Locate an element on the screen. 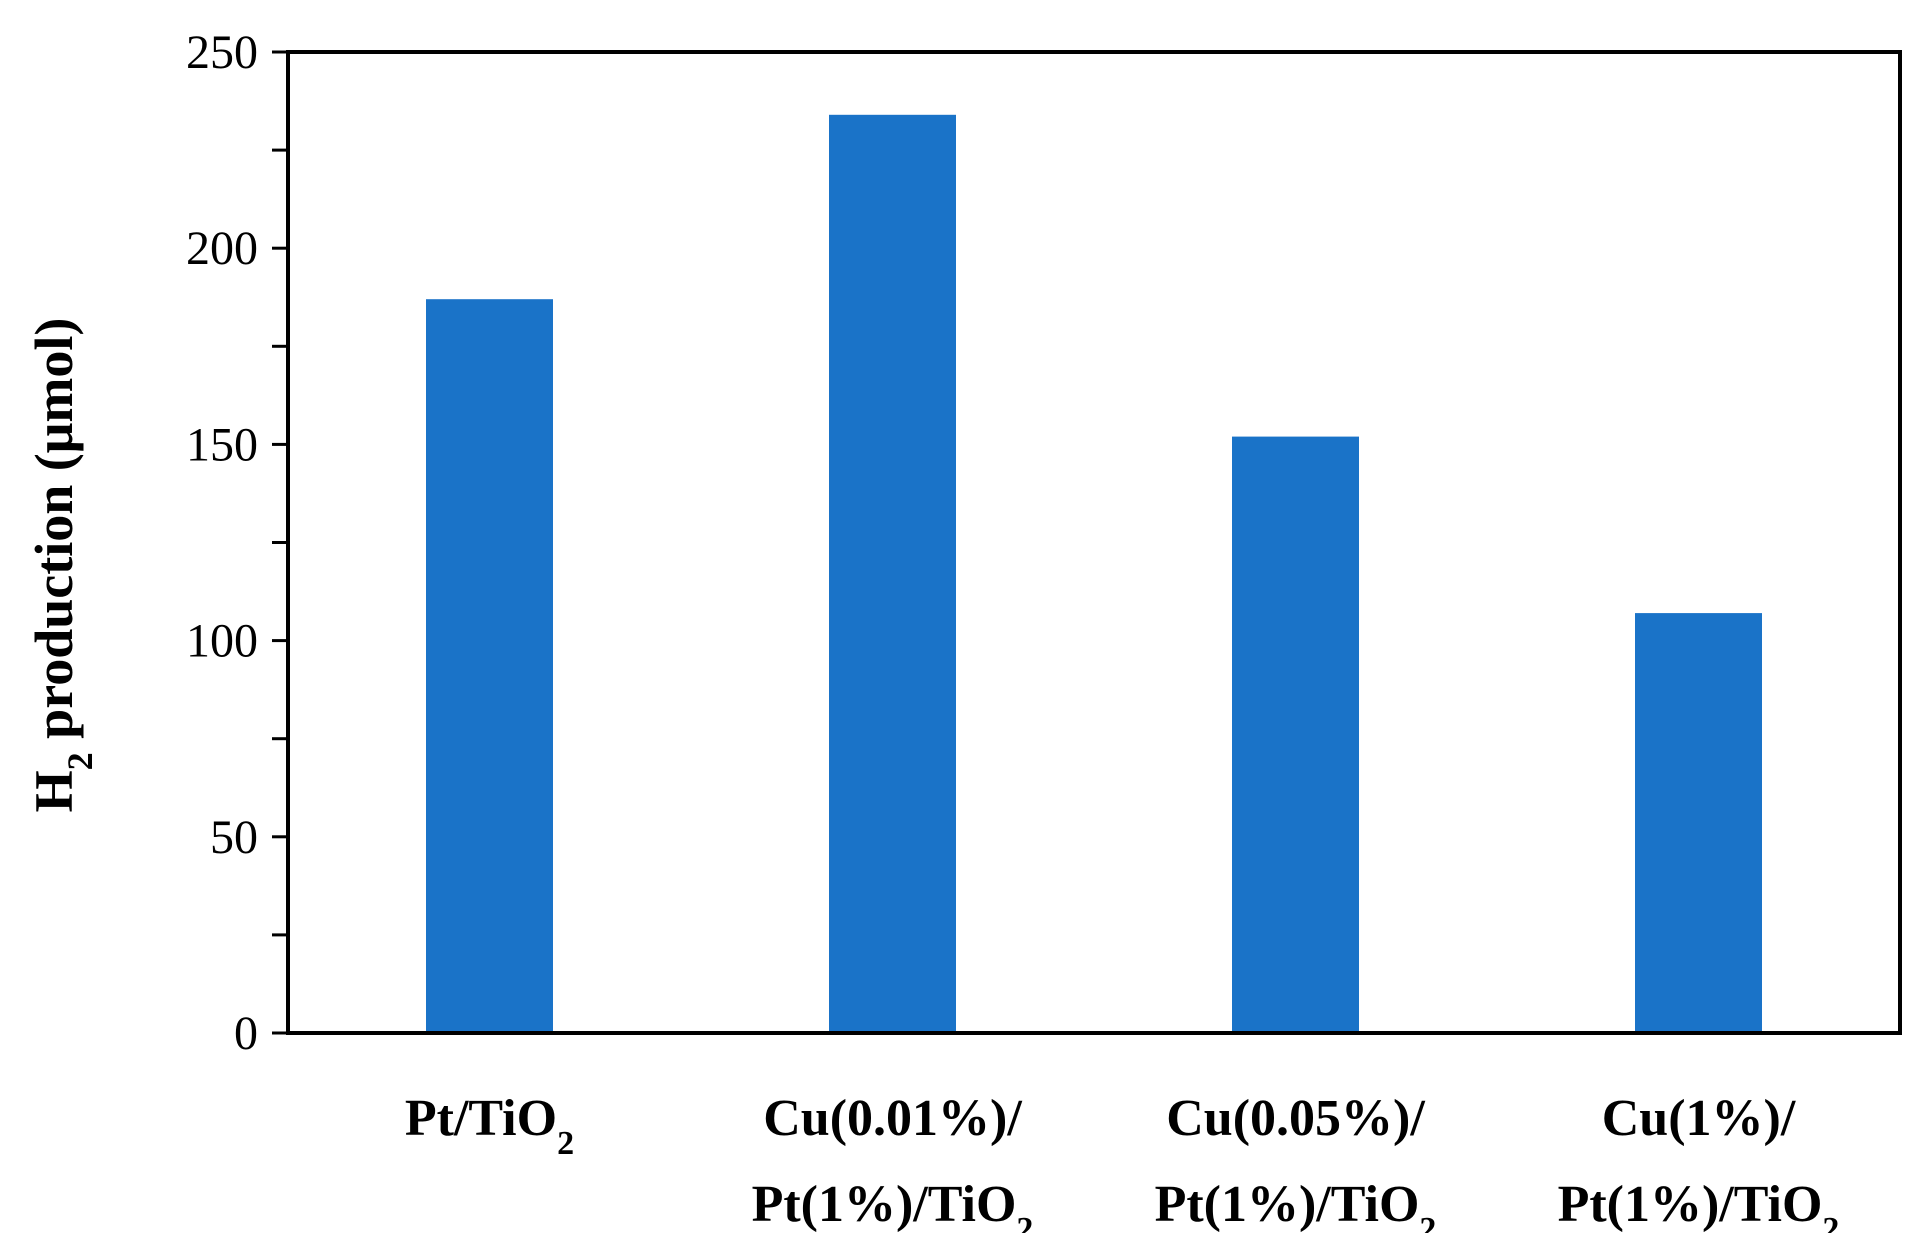 The height and width of the screenshot is (1233, 1911). y-axis-title: H2 production (μmol) is located at coordinates (62, 565).